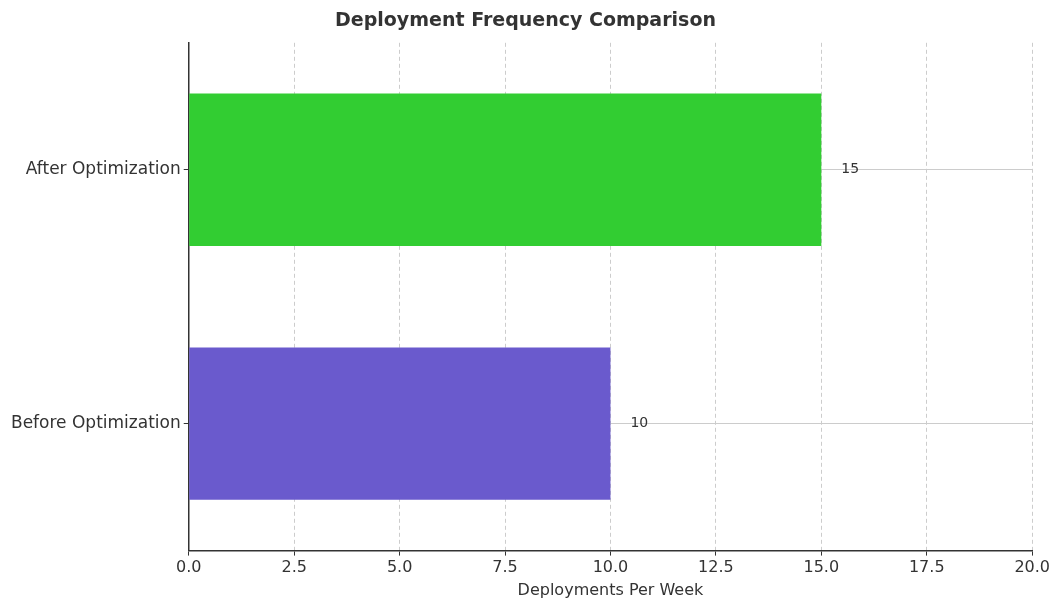 The image size is (1061, 605). What do you see at coordinates (926, 567) in the screenshot?
I see `x-tick-label: 17.5` at bounding box center [926, 567].